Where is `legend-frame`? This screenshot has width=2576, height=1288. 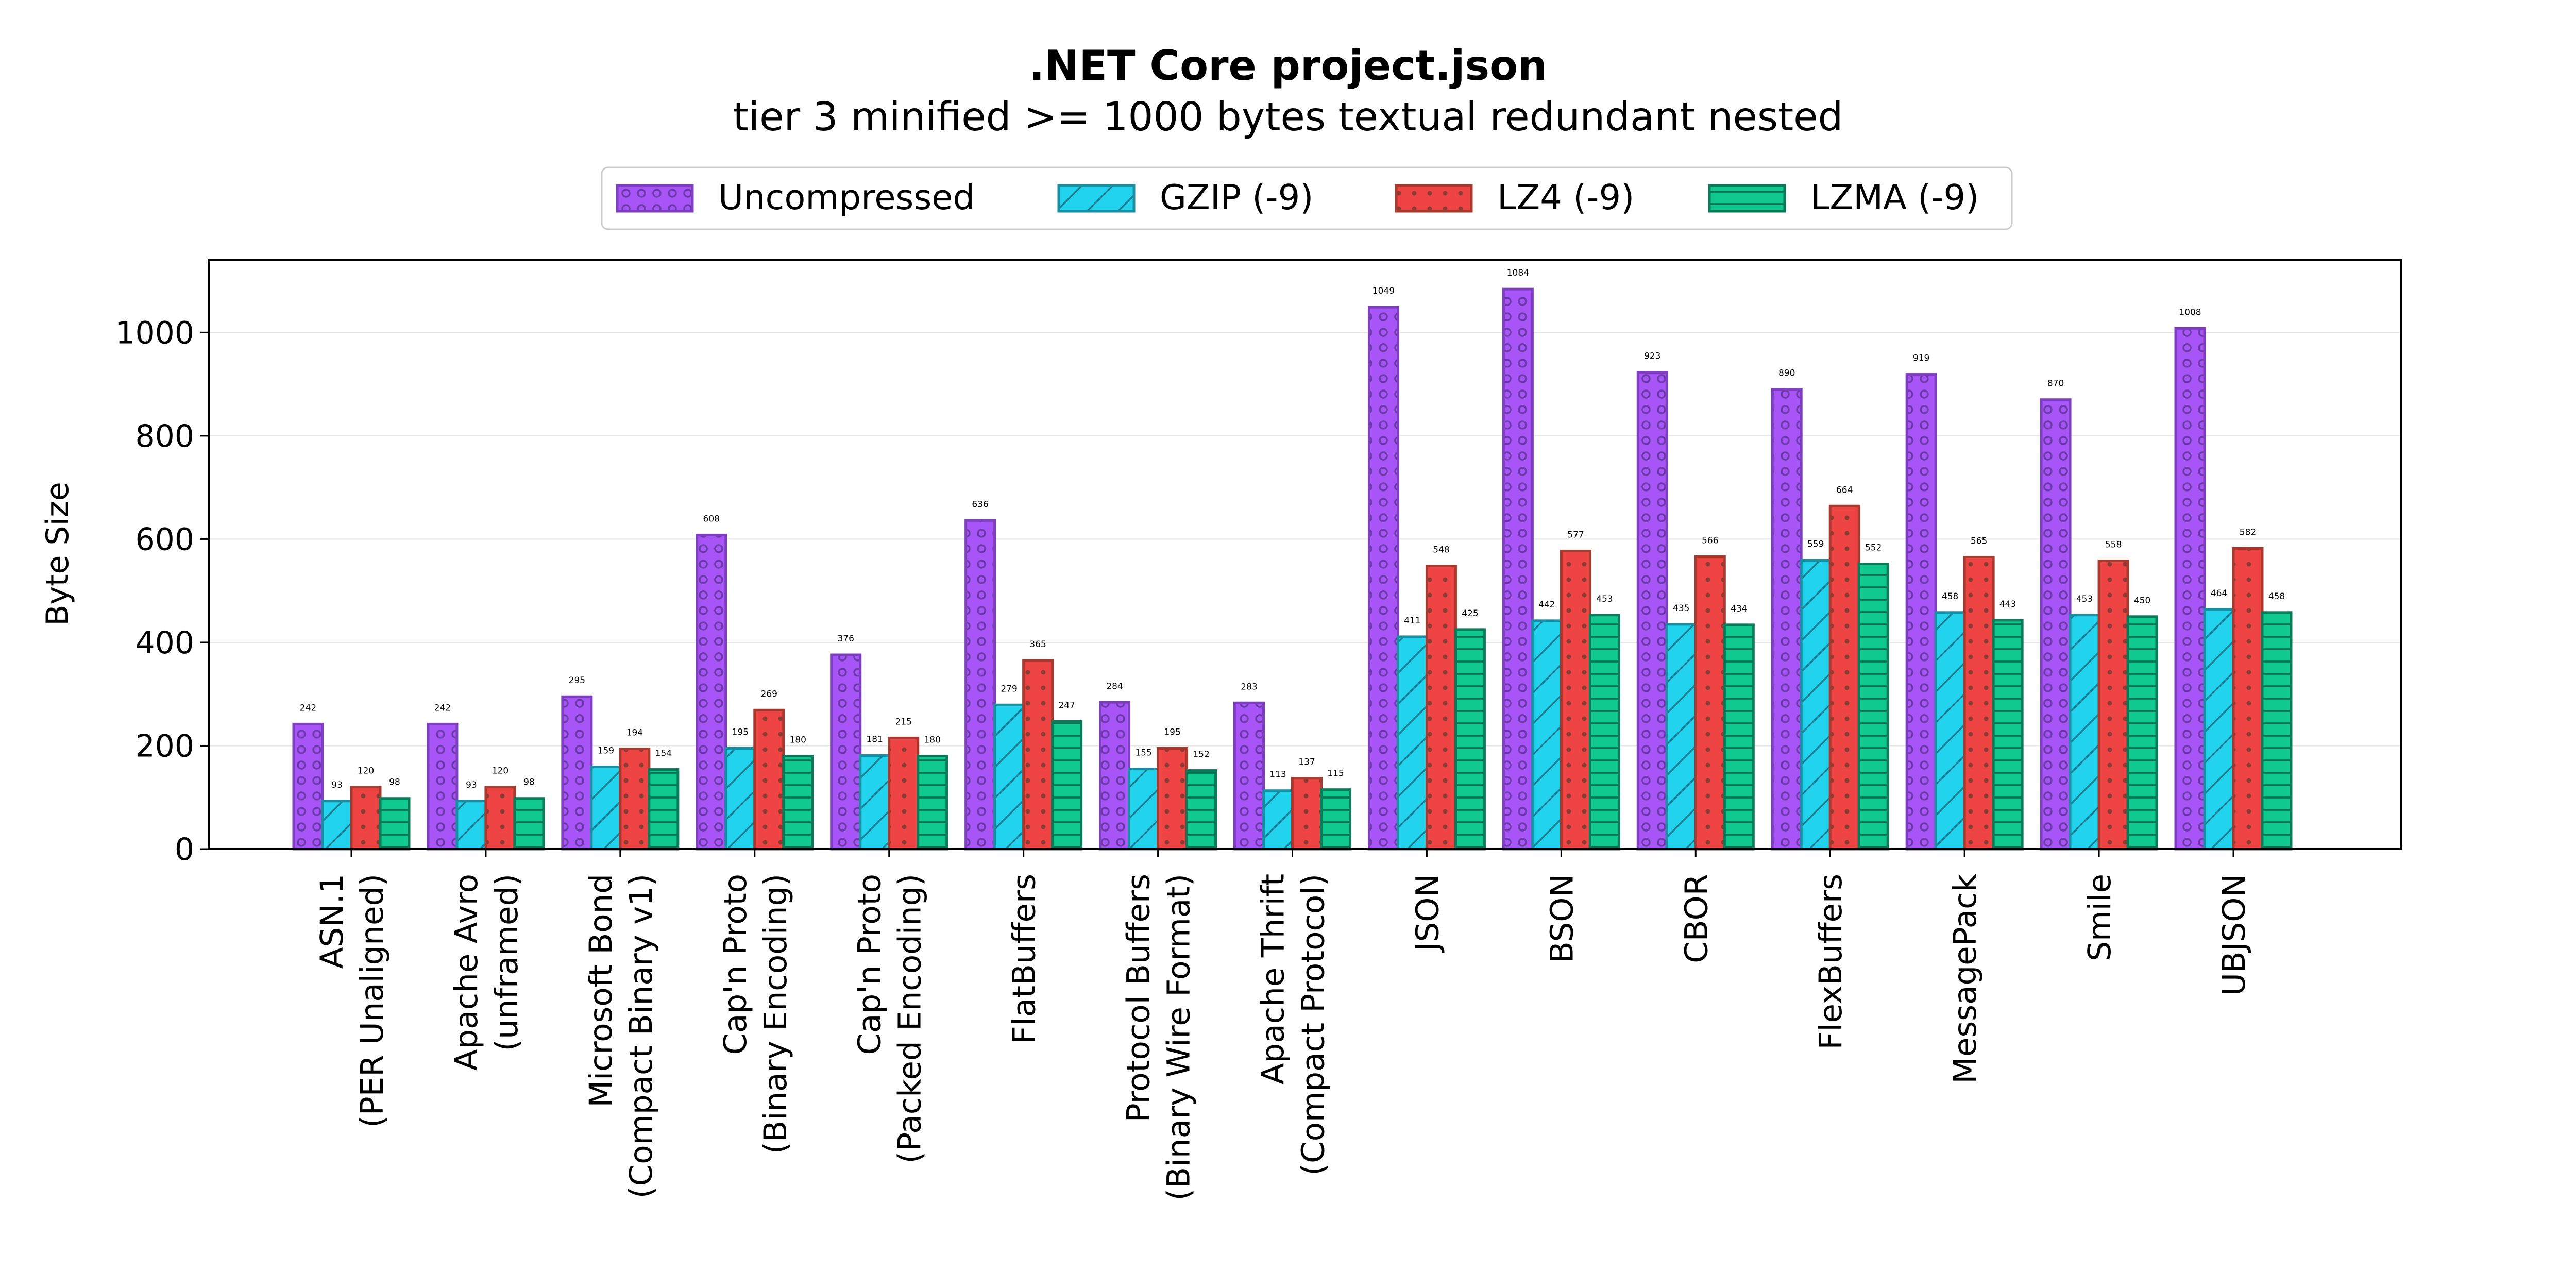
legend-frame is located at coordinates (1307, 198).